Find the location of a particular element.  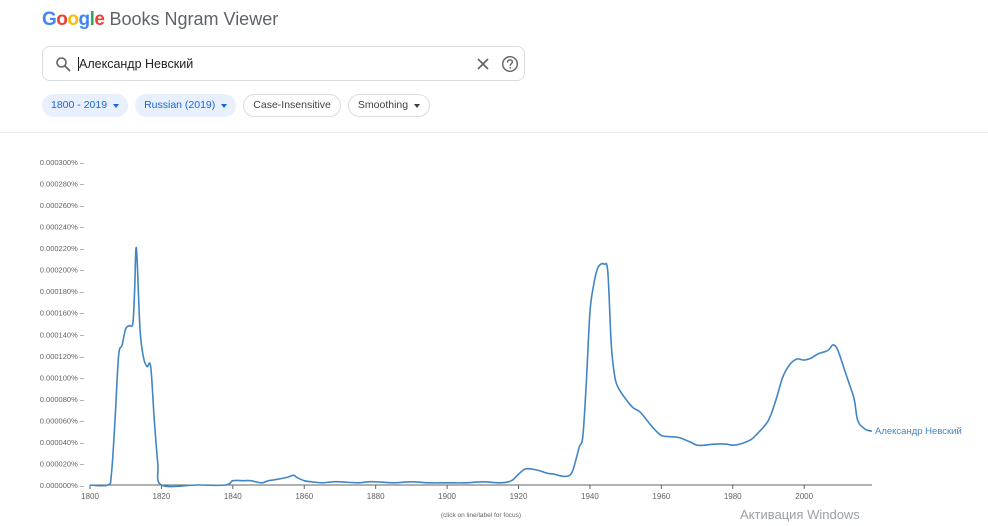

logo-letter: g is located at coordinates (84, 19).